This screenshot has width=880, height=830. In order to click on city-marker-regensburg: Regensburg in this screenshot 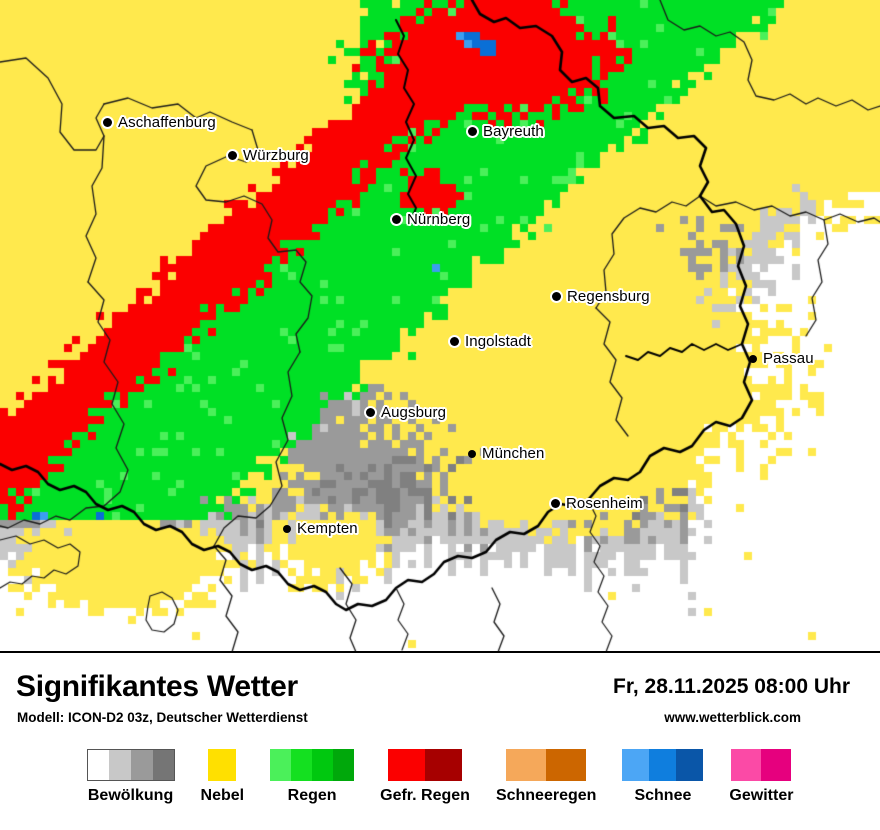, I will do `click(601, 296)`.